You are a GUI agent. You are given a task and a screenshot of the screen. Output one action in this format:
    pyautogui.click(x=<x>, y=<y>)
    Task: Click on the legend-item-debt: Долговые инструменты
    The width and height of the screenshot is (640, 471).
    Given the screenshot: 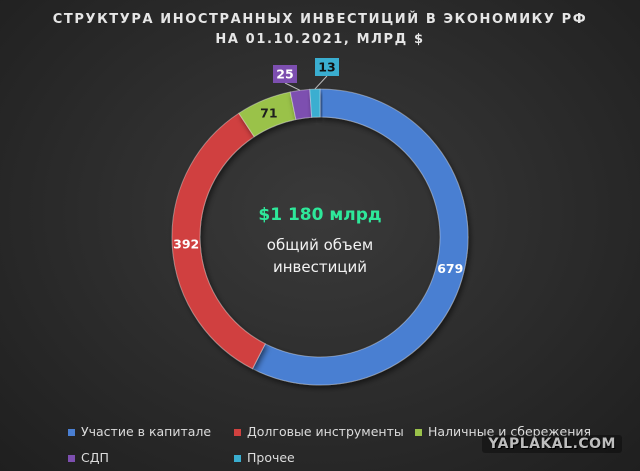 What is the action you would take?
    pyautogui.click(x=319, y=431)
    